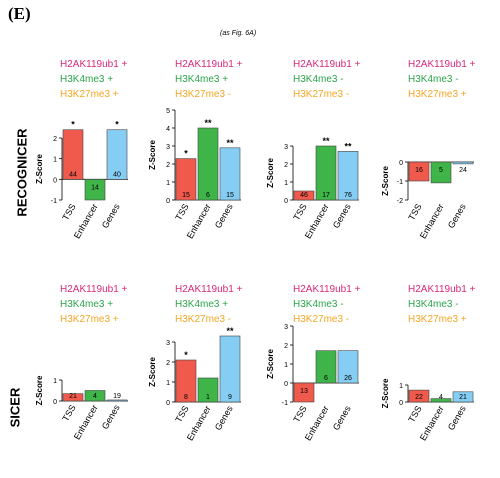 The height and width of the screenshot is (478, 500). What do you see at coordinates (15, 407) in the screenshot?
I see `row-label-sicer: SICER` at bounding box center [15, 407].